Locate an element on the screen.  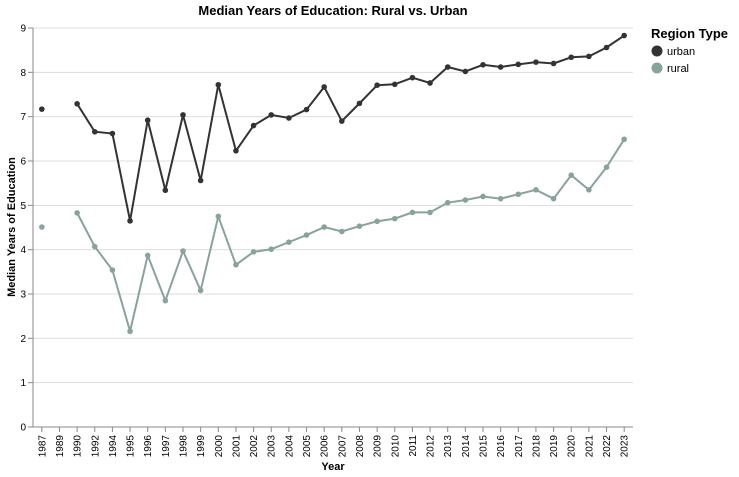
x-tick-label: 2023 is located at coordinates (625, 446).